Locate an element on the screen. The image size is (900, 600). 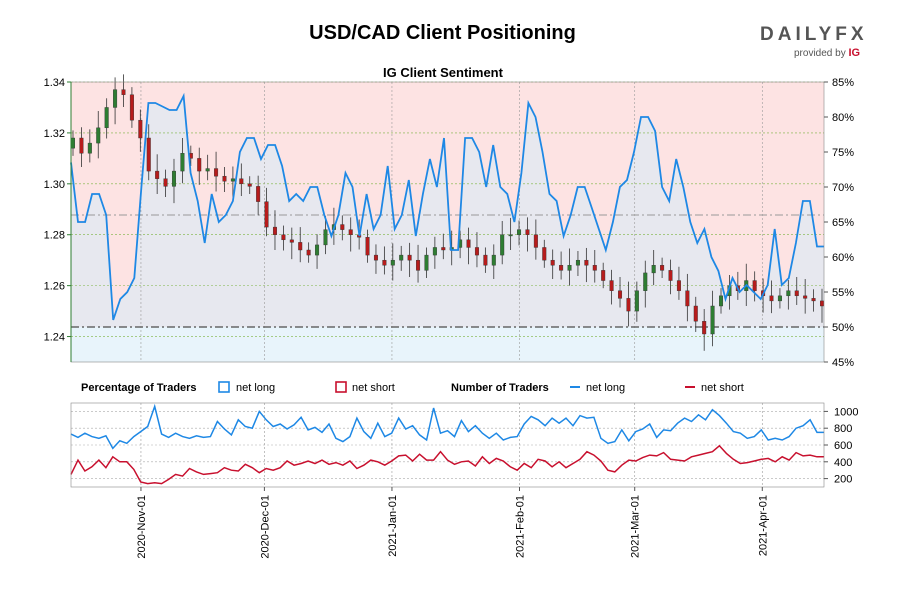
net-short-zone is located at coordinates (447, 344).